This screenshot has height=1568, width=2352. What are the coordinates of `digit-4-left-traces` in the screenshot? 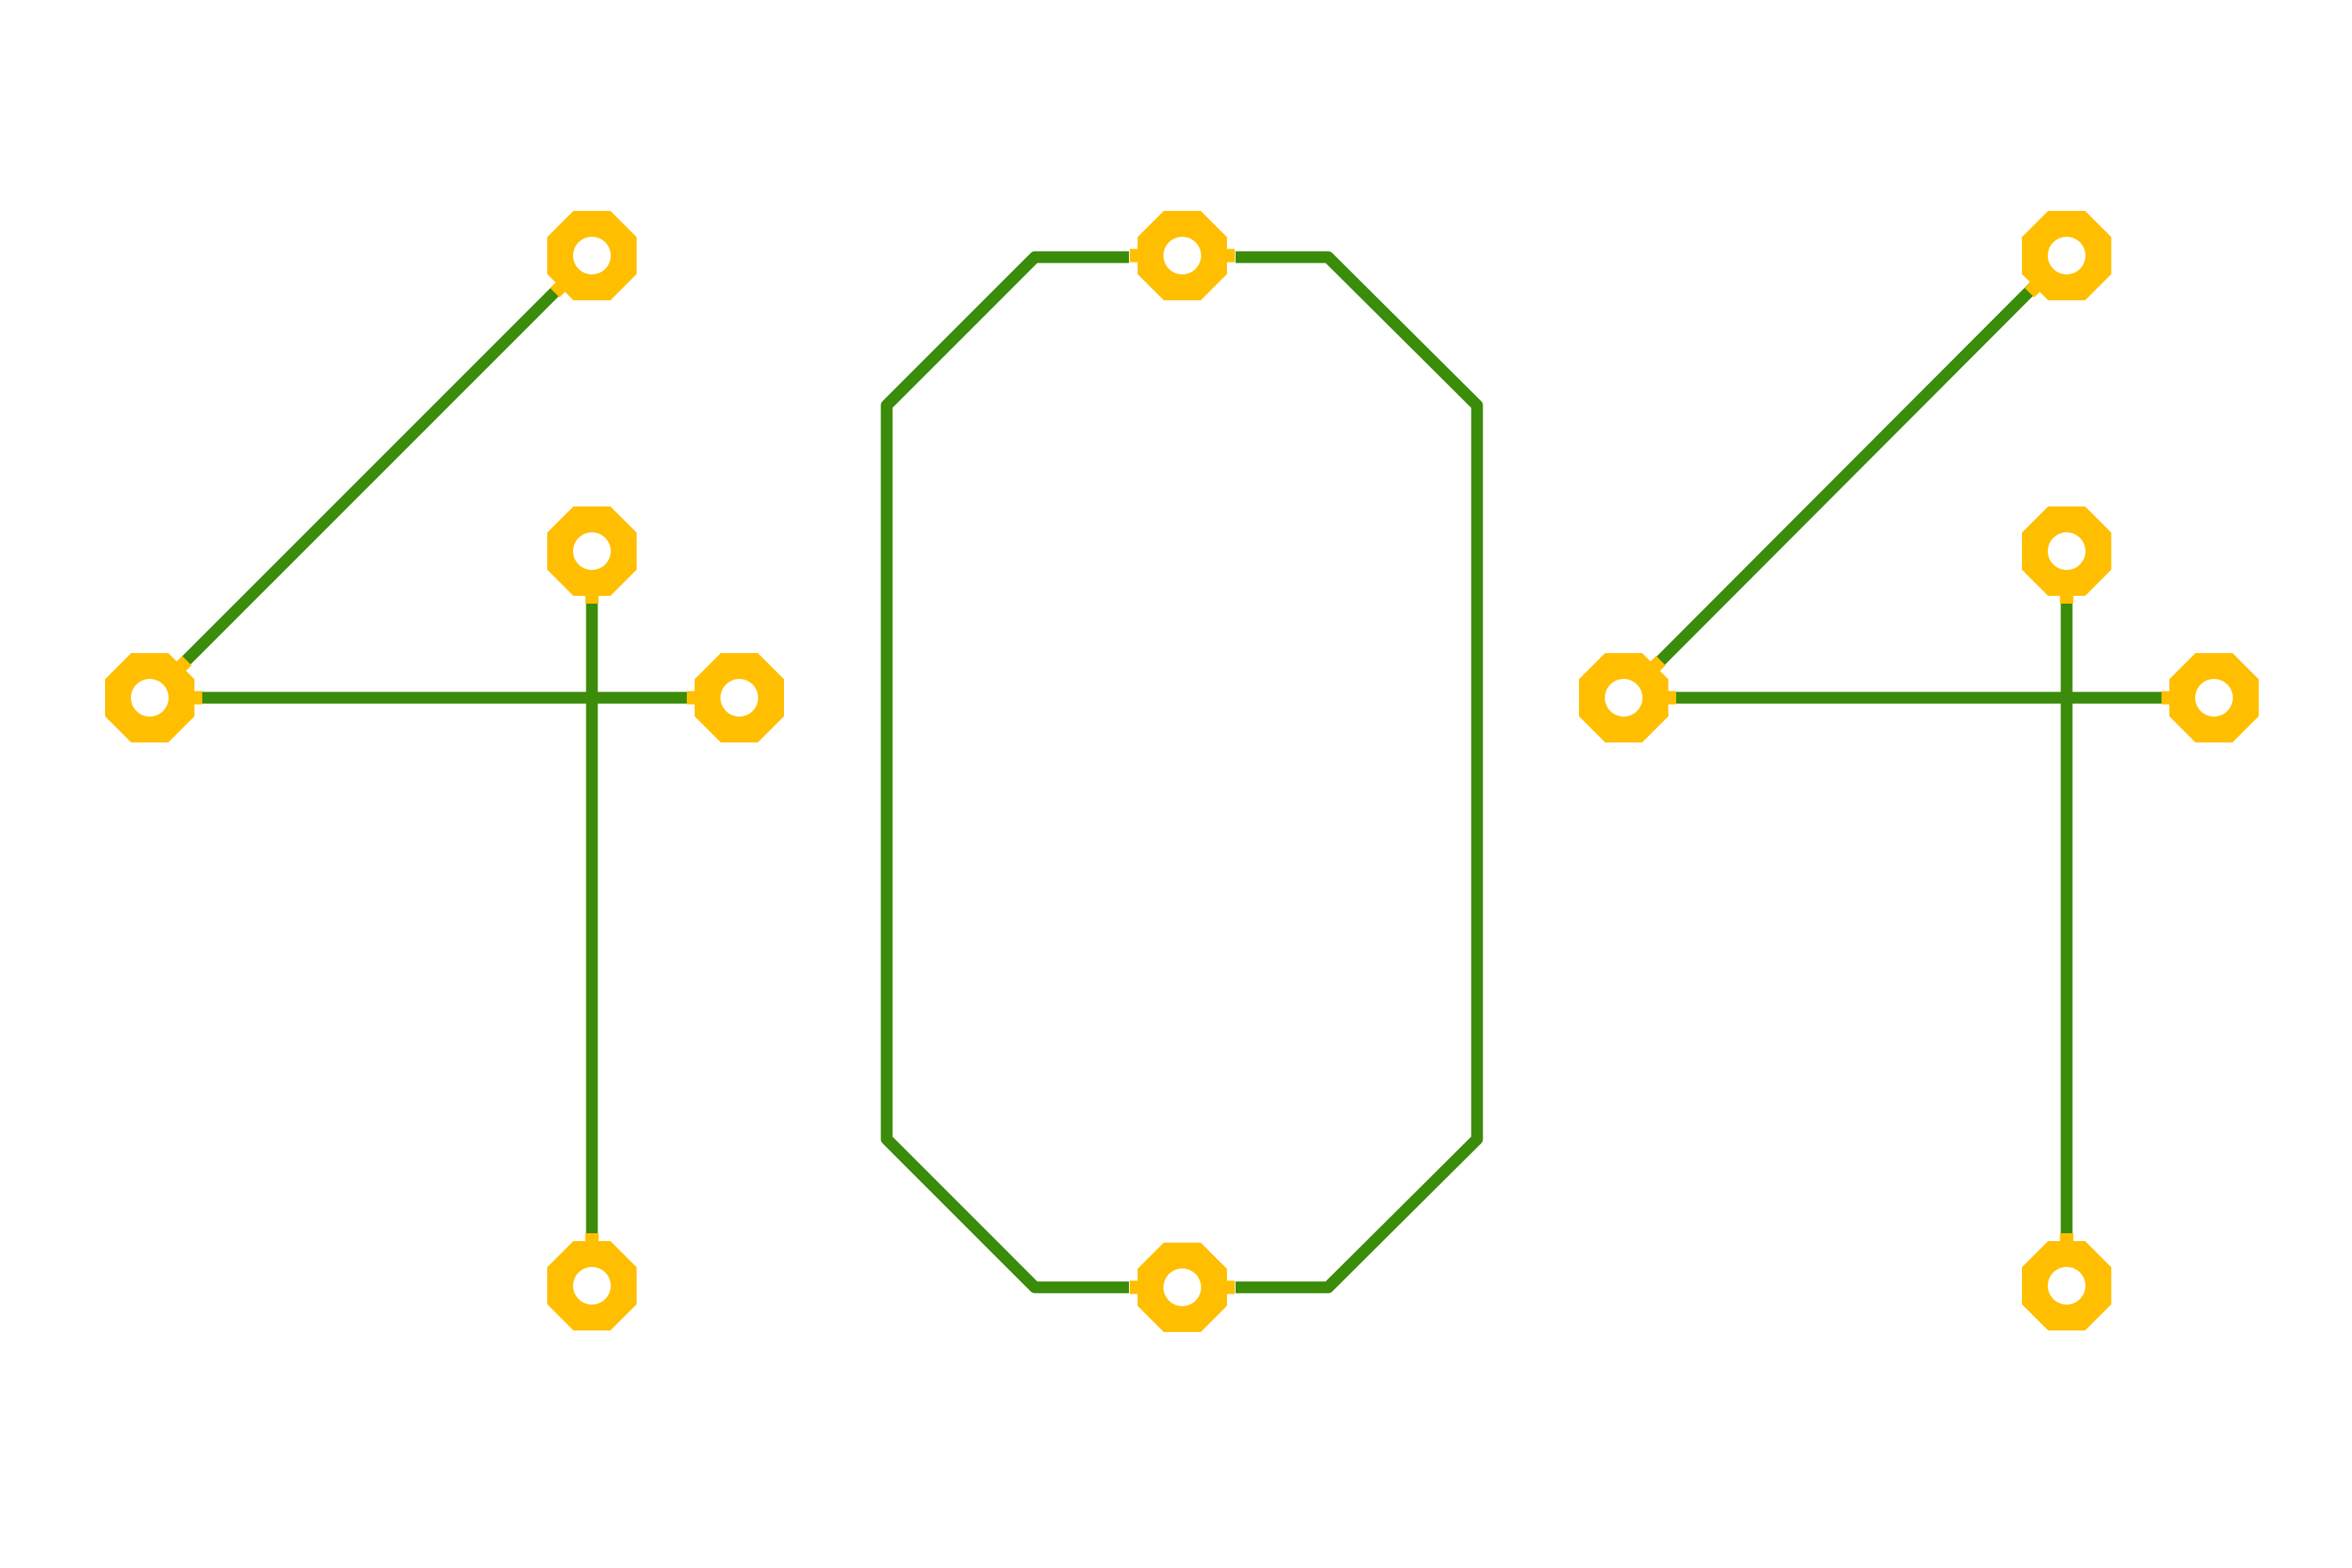 It's located at (434, 759).